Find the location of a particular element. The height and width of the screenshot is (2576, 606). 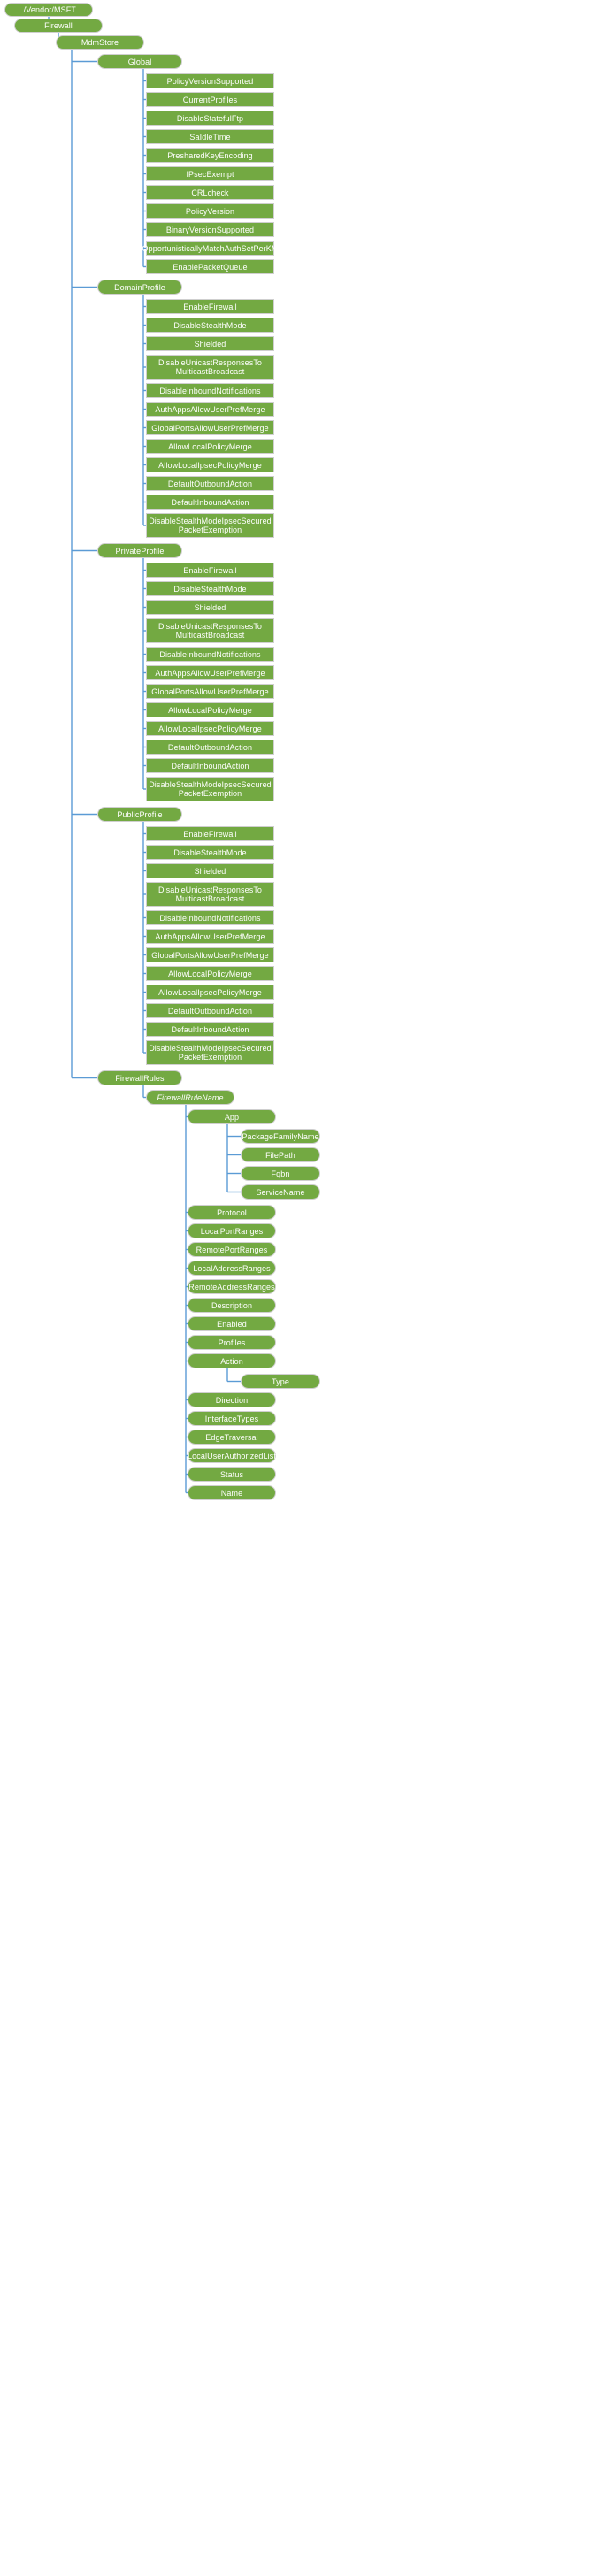

node-global-enablepacketqueue: EnablePacketQueue is located at coordinates (210, 266).